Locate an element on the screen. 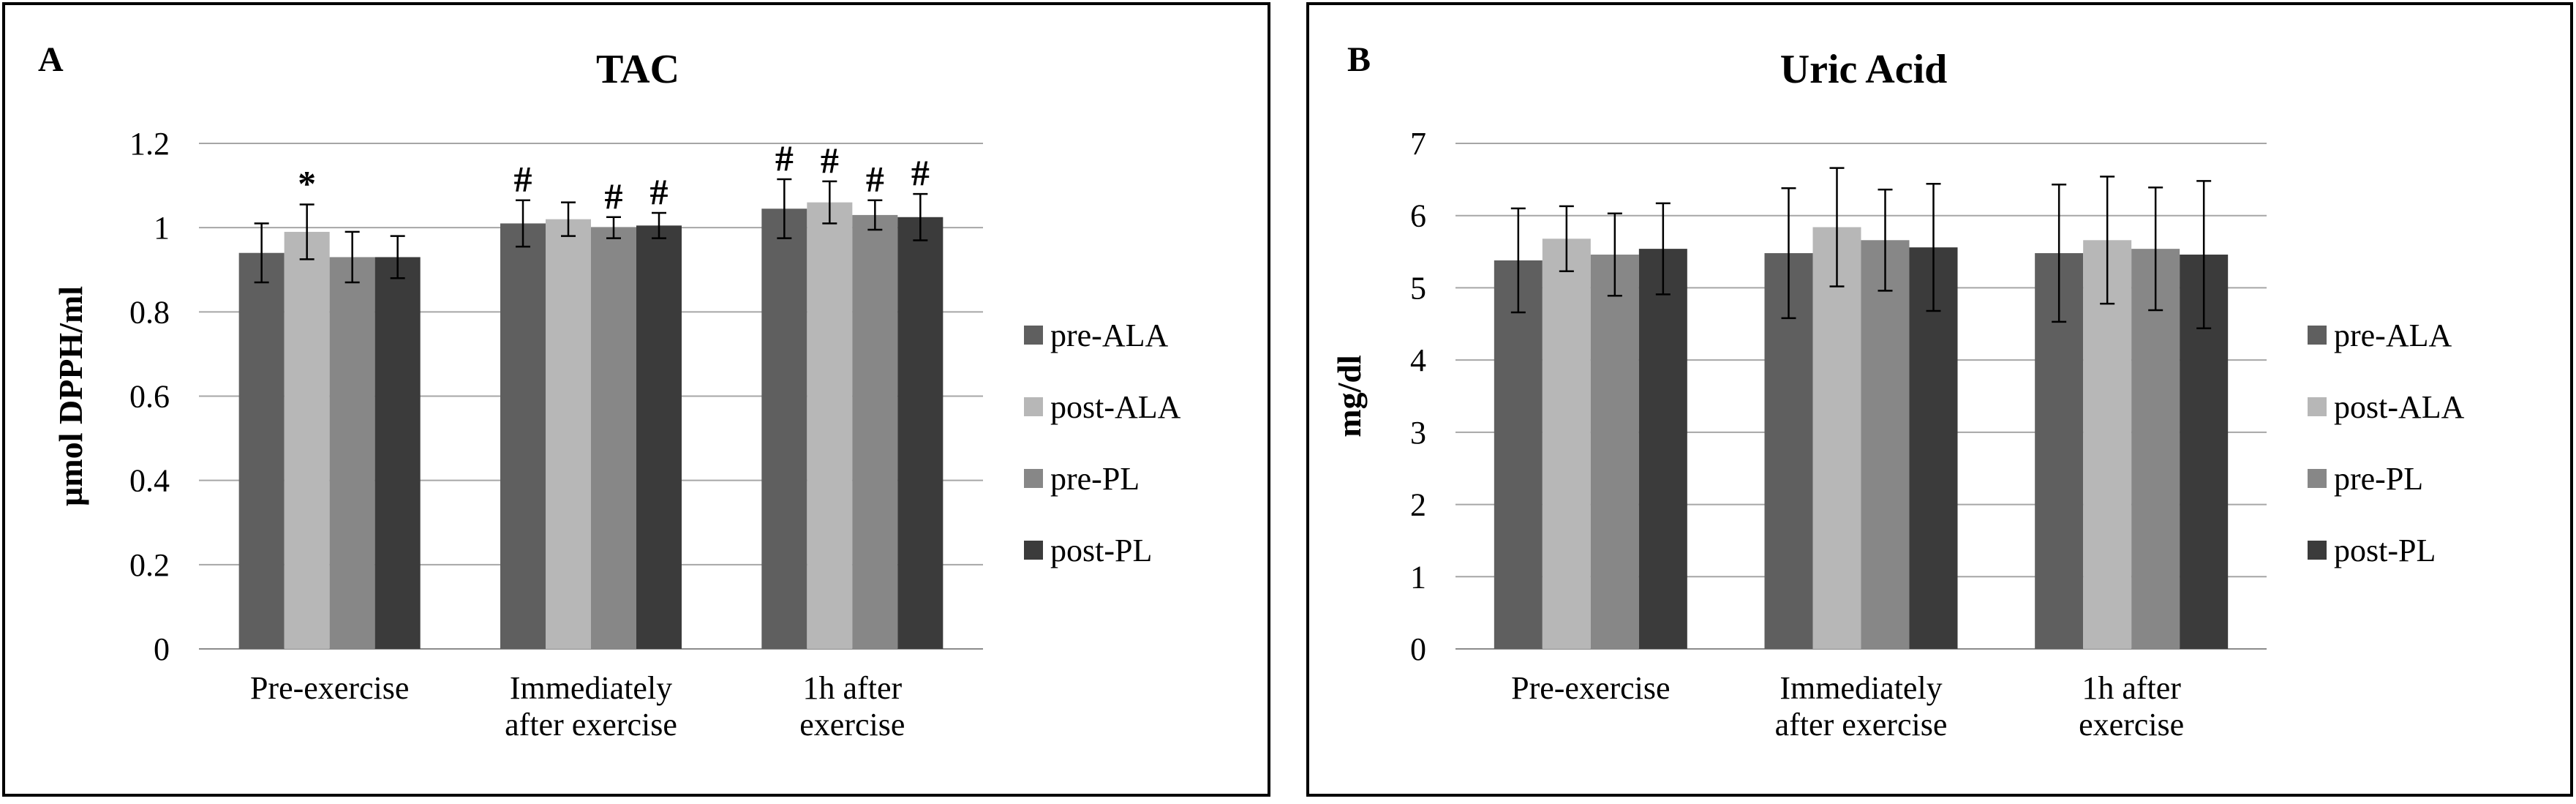 The image size is (2576, 804). chart-title: TAC is located at coordinates (637, 69).